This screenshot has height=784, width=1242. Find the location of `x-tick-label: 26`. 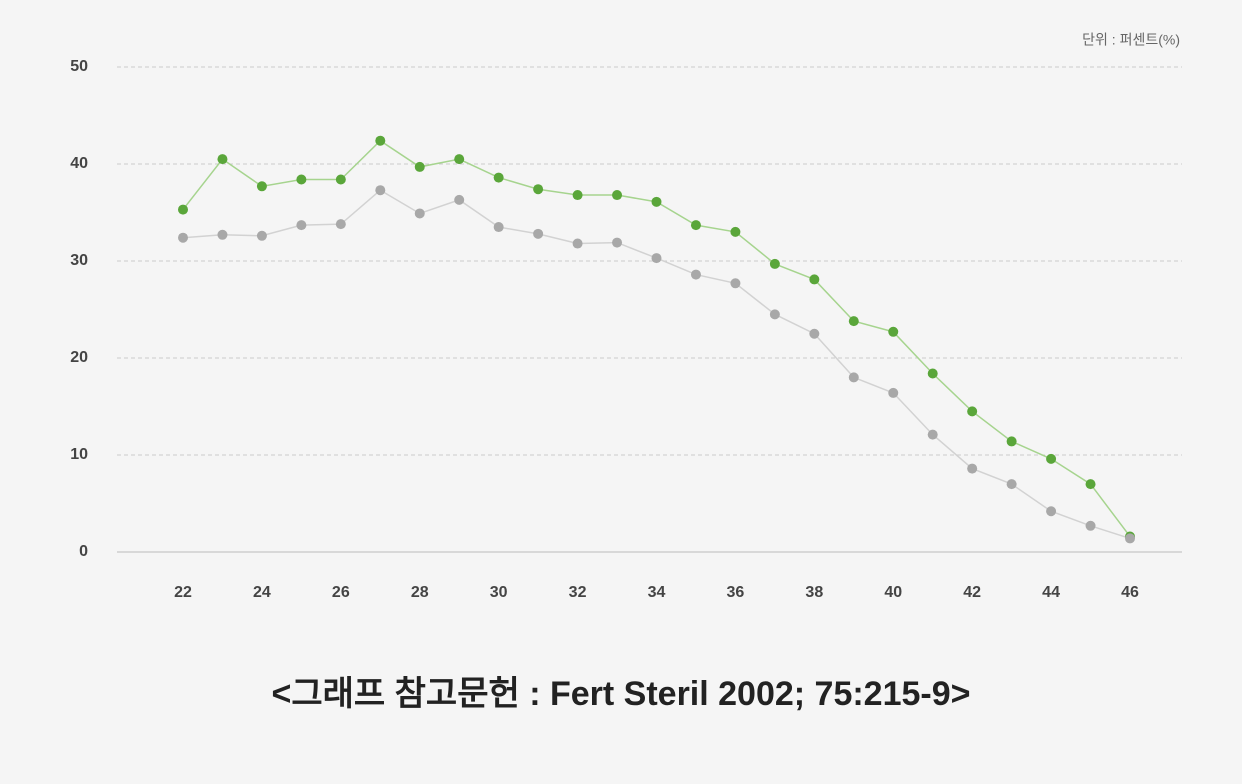

x-tick-label: 26 is located at coordinates (341, 592).